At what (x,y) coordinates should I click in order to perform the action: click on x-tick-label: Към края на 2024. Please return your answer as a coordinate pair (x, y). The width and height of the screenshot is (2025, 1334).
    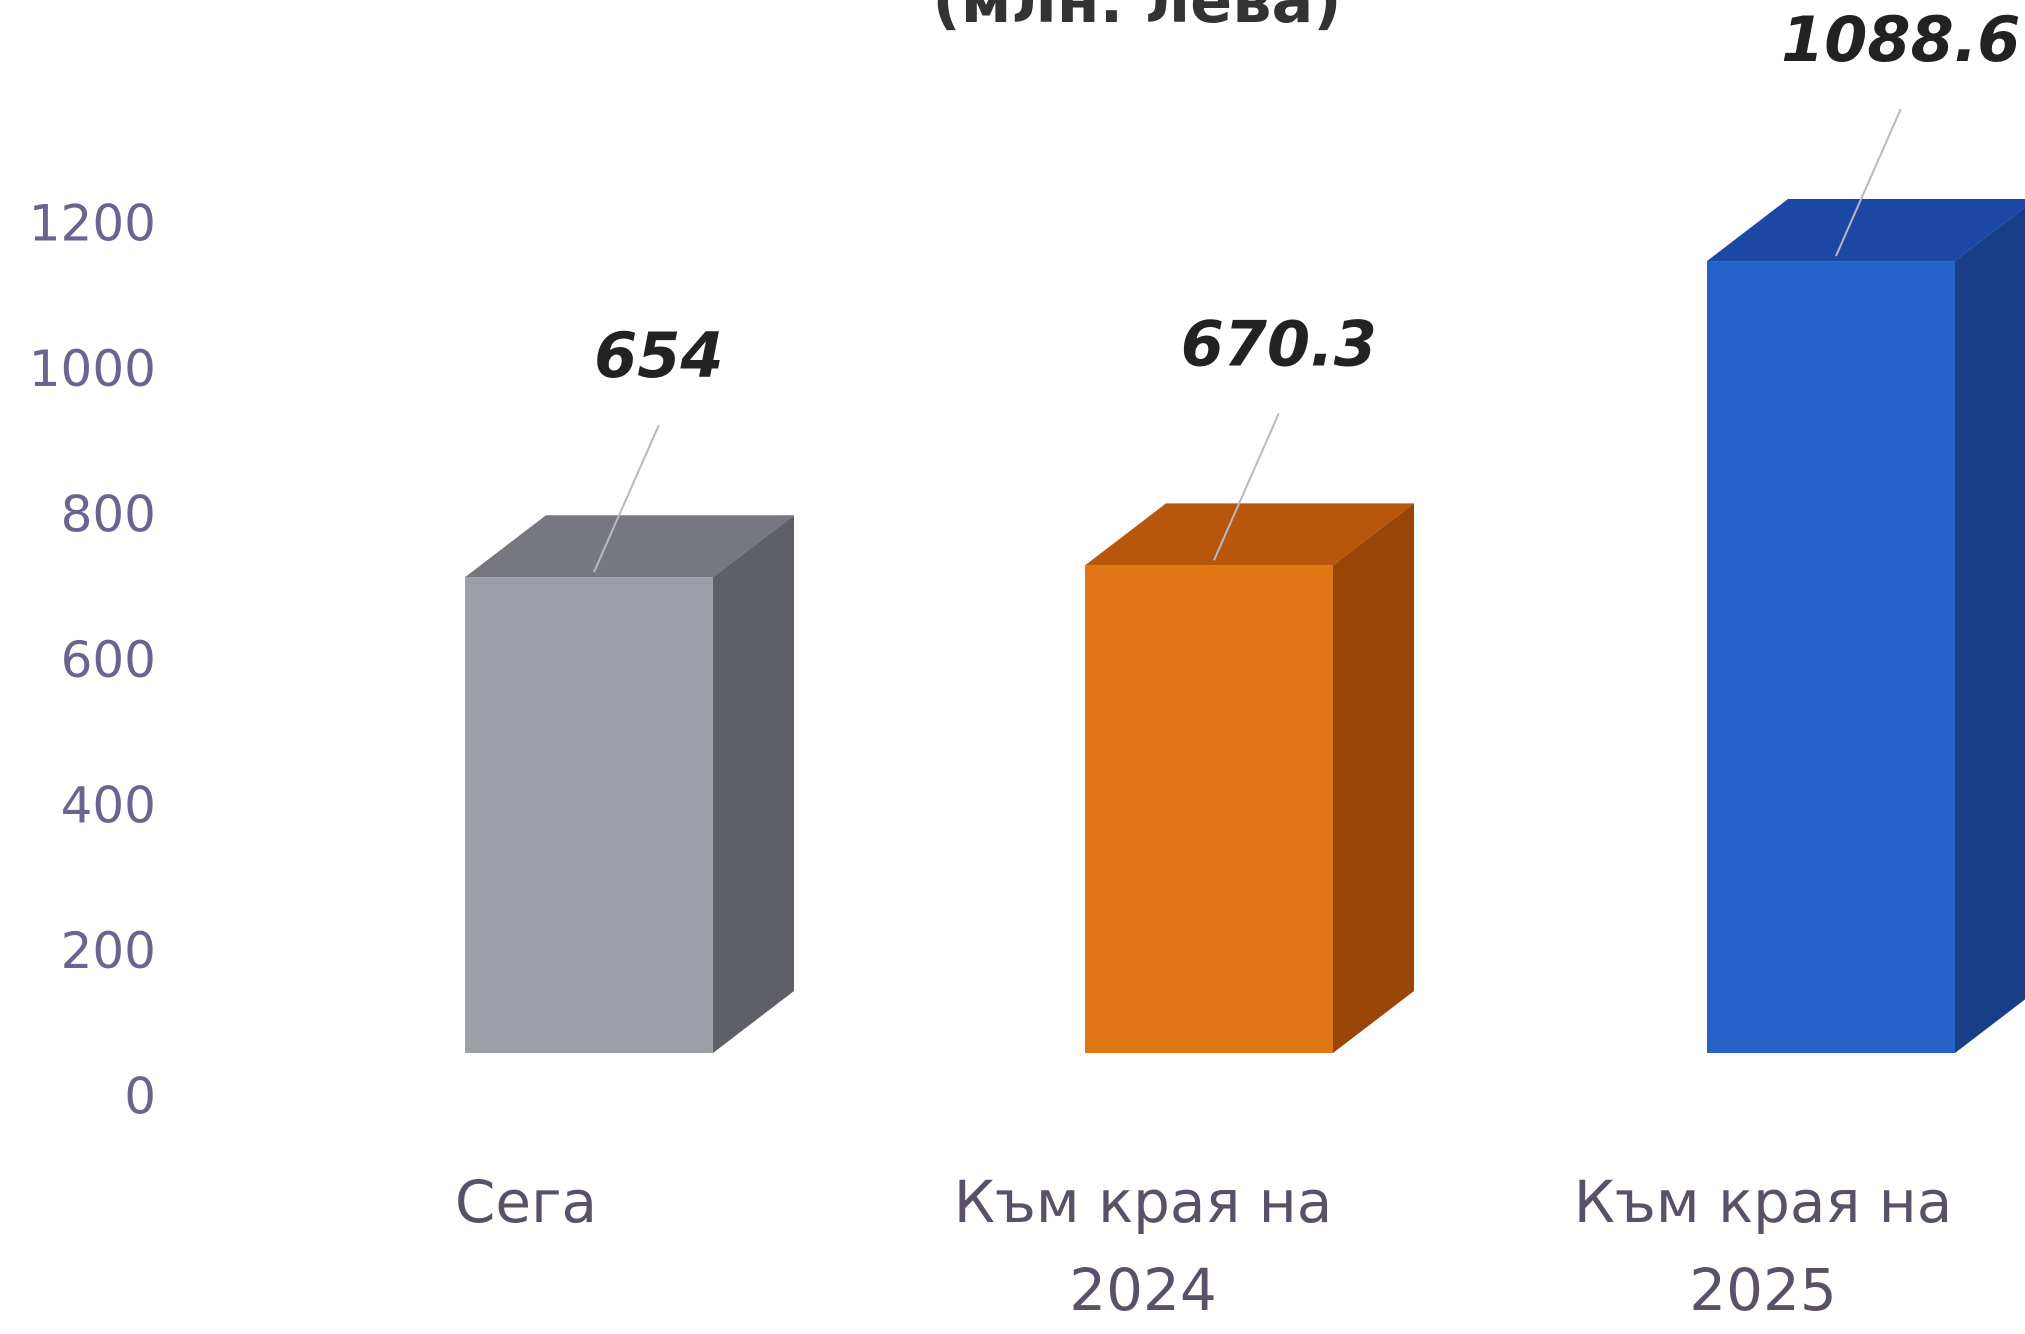
    Looking at the image, I should click on (1143, 1246).